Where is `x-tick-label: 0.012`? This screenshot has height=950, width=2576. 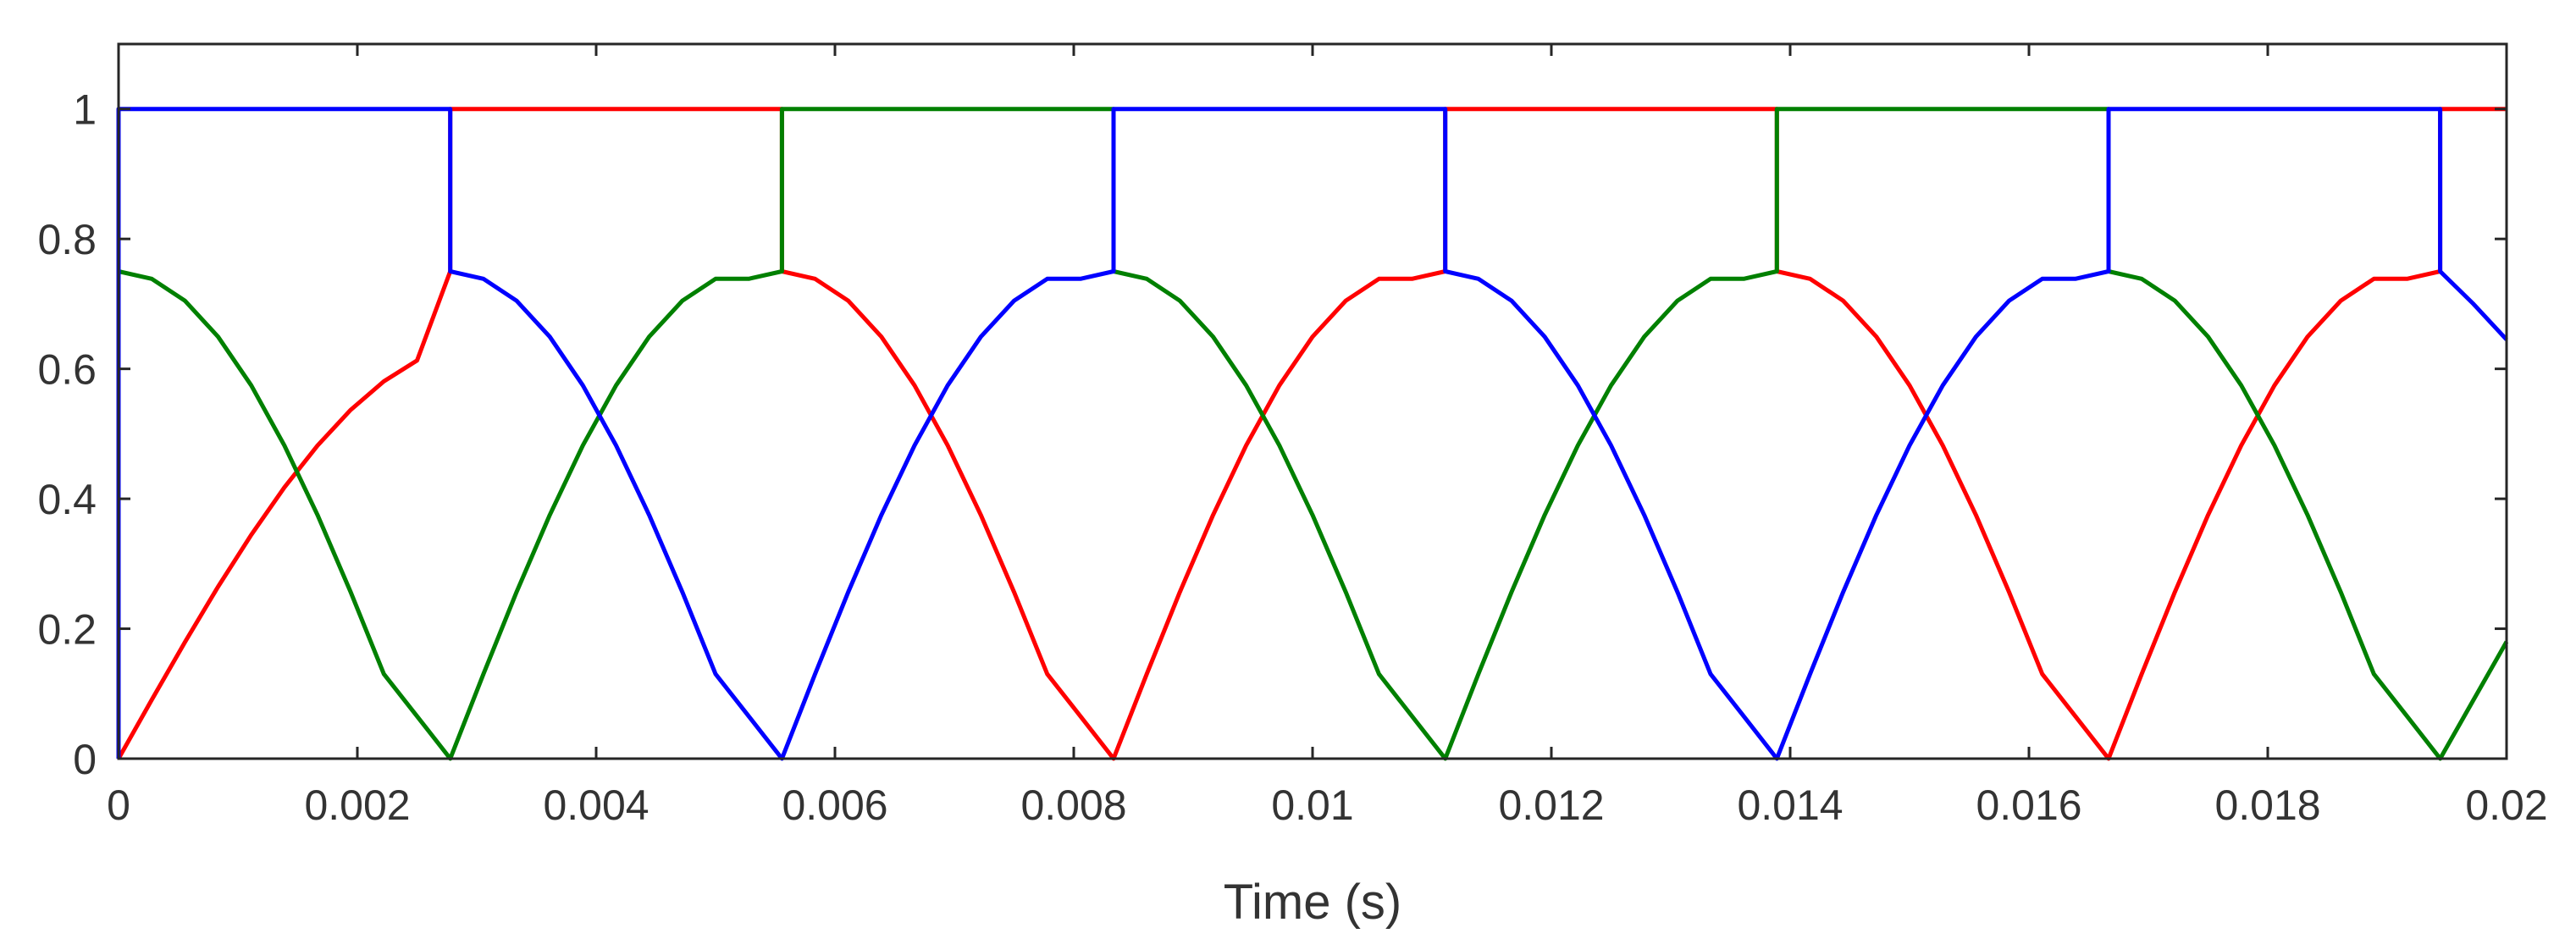 x-tick-label: 0.012 is located at coordinates (1551, 805).